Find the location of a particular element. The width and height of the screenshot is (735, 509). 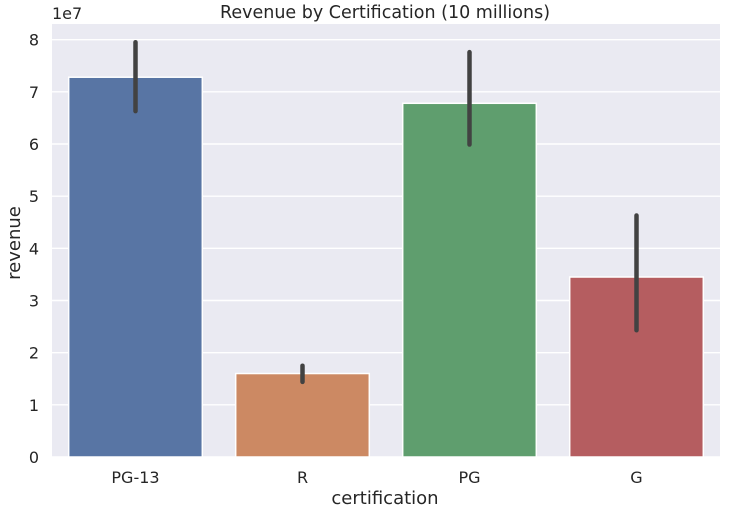

y-tick-label: 2 is located at coordinates (34, 353).